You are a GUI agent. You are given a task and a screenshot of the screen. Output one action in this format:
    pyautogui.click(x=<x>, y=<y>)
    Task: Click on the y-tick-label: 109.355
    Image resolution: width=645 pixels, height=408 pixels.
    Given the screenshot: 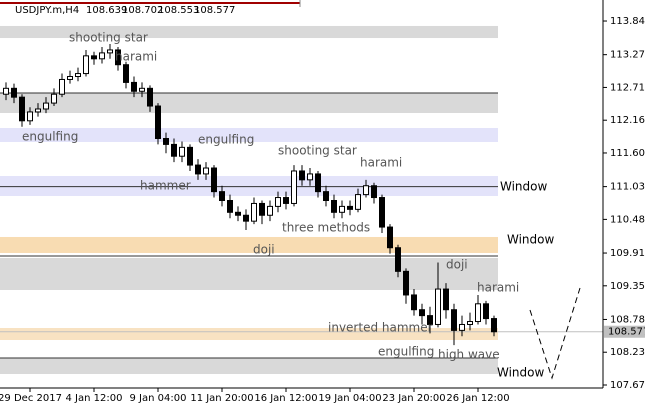 What is the action you would take?
    pyautogui.click(x=627, y=286)
    